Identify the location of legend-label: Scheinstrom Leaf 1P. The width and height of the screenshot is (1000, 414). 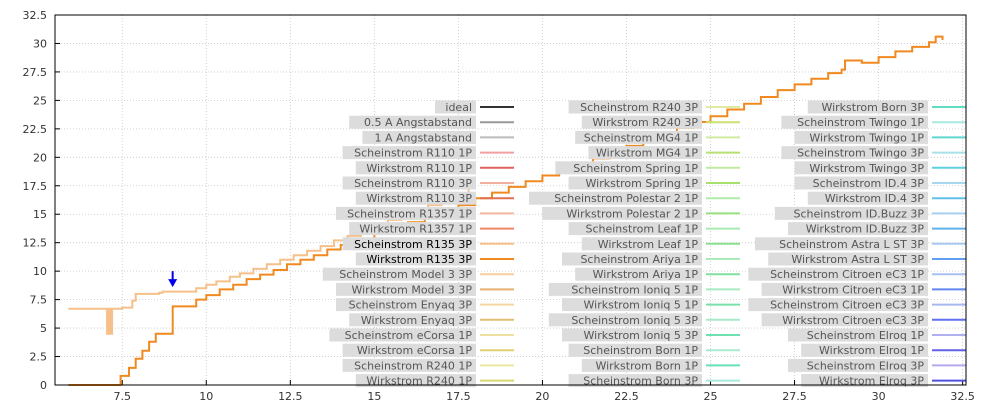
(641, 229).